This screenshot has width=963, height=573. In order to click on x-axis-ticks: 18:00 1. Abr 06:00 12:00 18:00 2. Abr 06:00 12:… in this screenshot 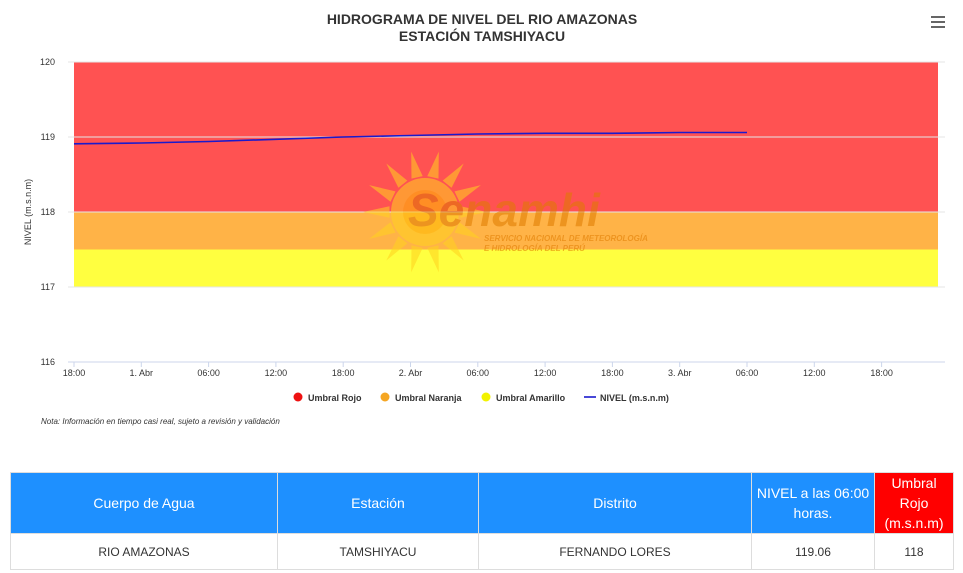, I will do `click(504, 369)`.